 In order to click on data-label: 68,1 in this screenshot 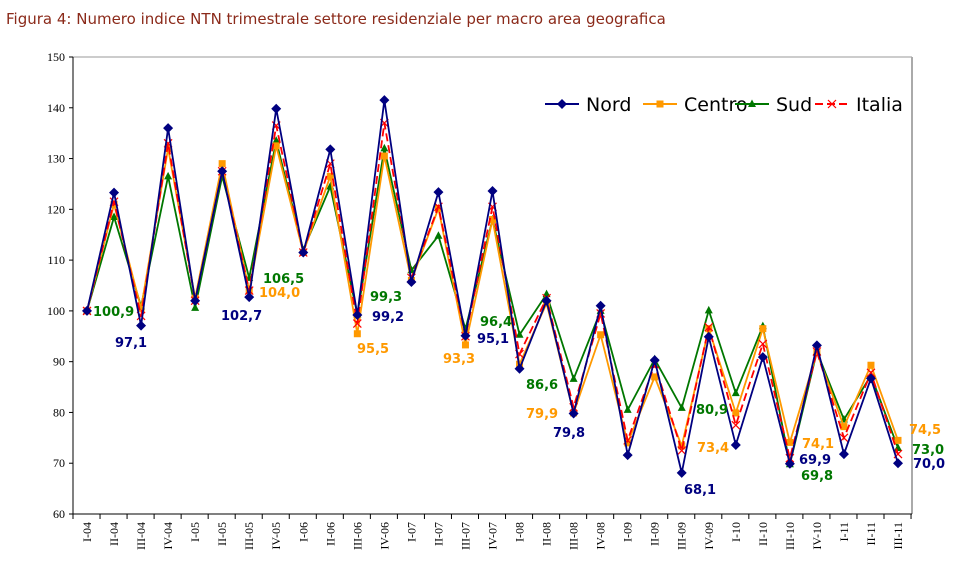, I will do `click(700, 490)`.